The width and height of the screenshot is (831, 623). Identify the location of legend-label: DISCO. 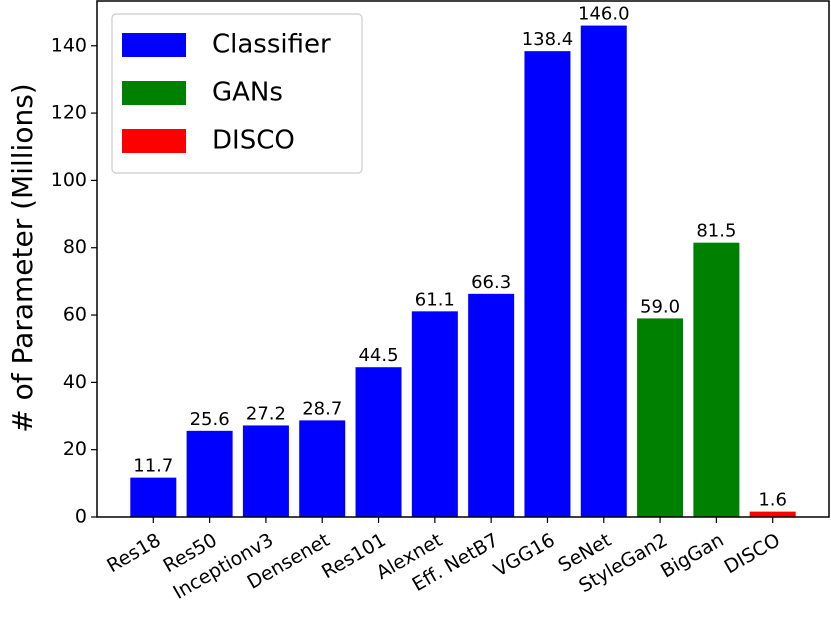
(253, 141).